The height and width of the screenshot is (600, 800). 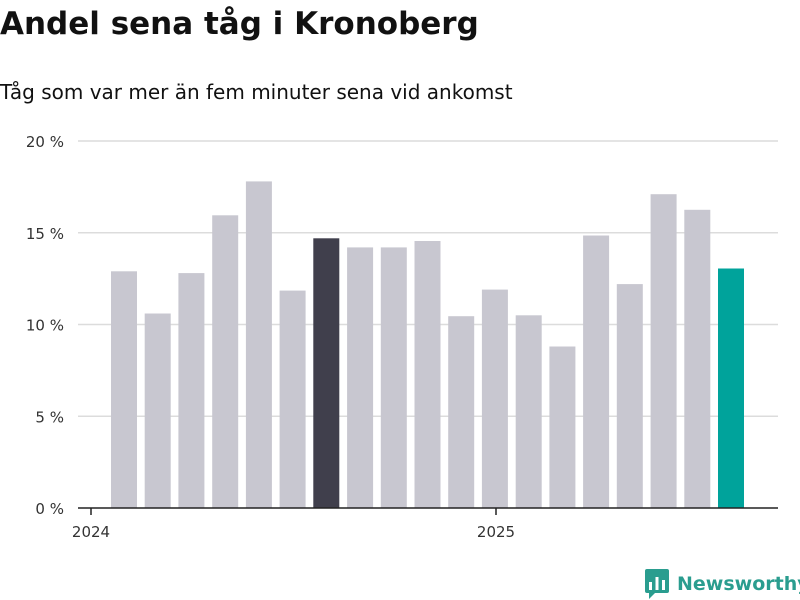 I want to click on x-axis-ticks: 2024 2025, so click(x=293, y=524).